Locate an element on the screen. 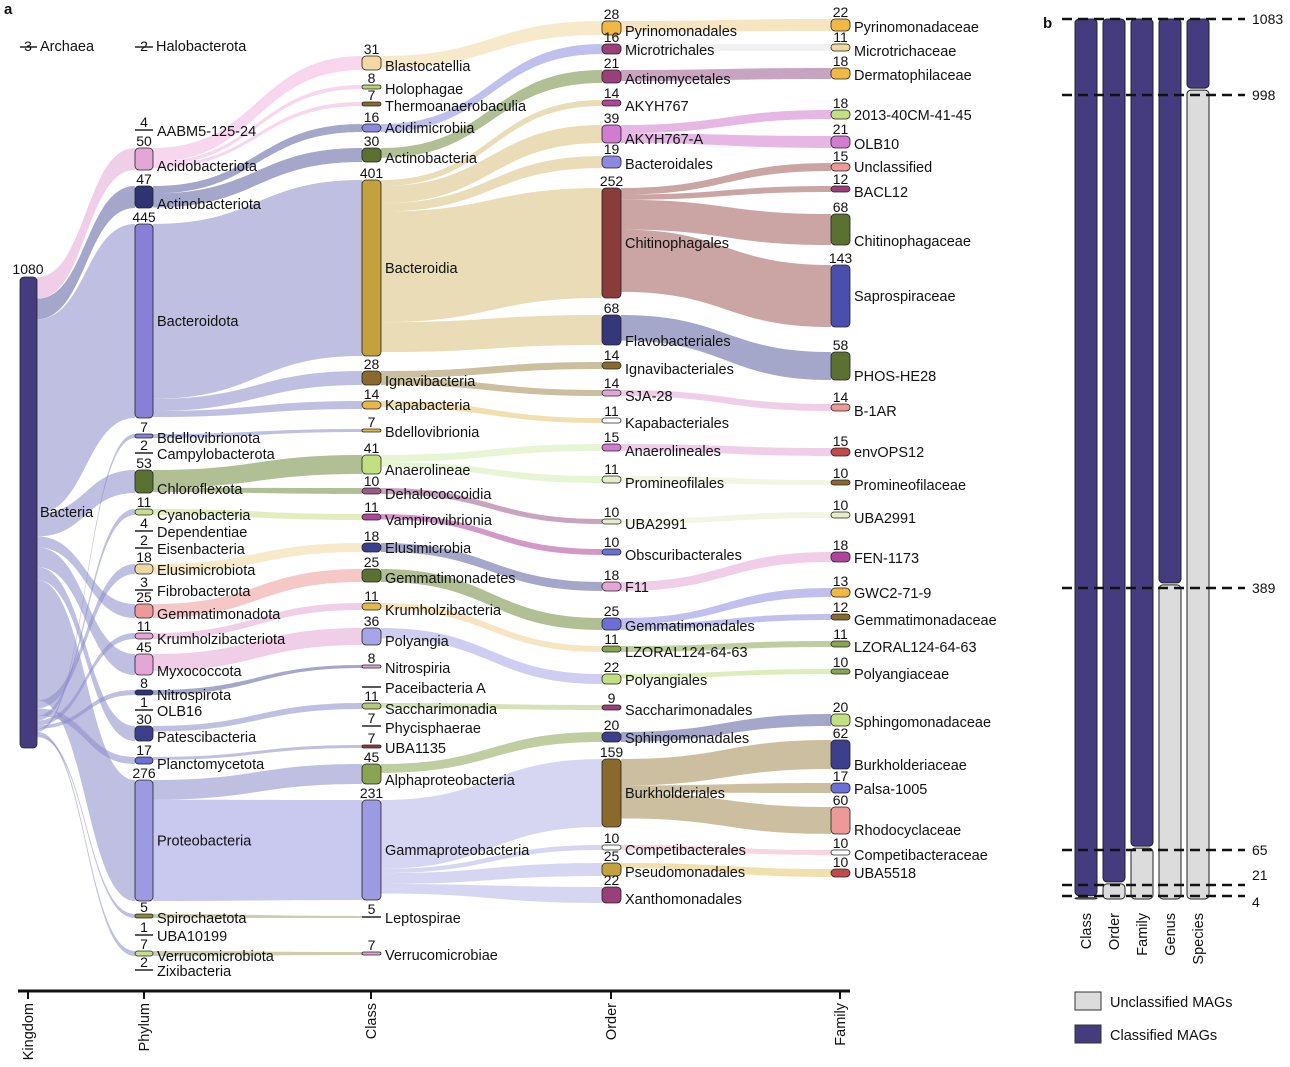 The image size is (1290, 1067). flow-elusimicrobiota-to-elusimicrobia is located at coordinates (257, 558).